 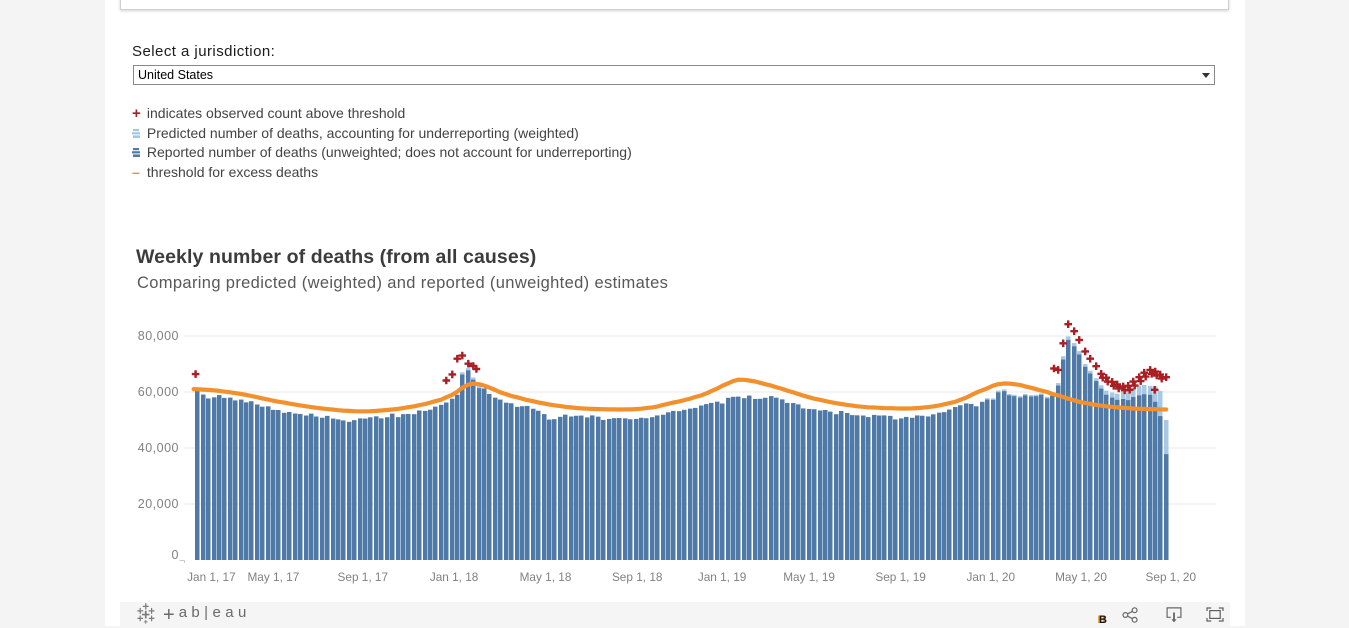 I want to click on svg-text: May 1, 19, so click(x=809, y=577).